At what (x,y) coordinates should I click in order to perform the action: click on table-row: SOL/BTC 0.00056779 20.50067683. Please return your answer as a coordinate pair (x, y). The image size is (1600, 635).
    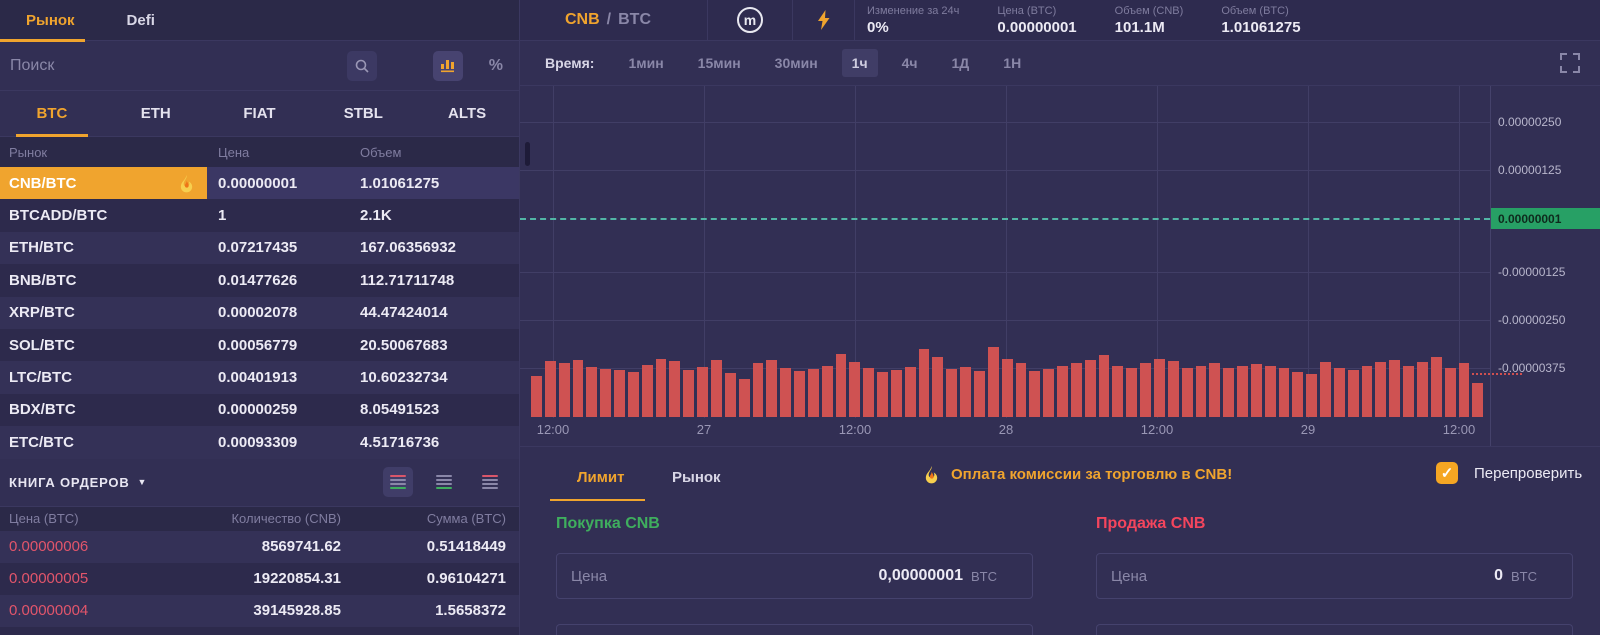
    Looking at the image, I should click on (259, 345).